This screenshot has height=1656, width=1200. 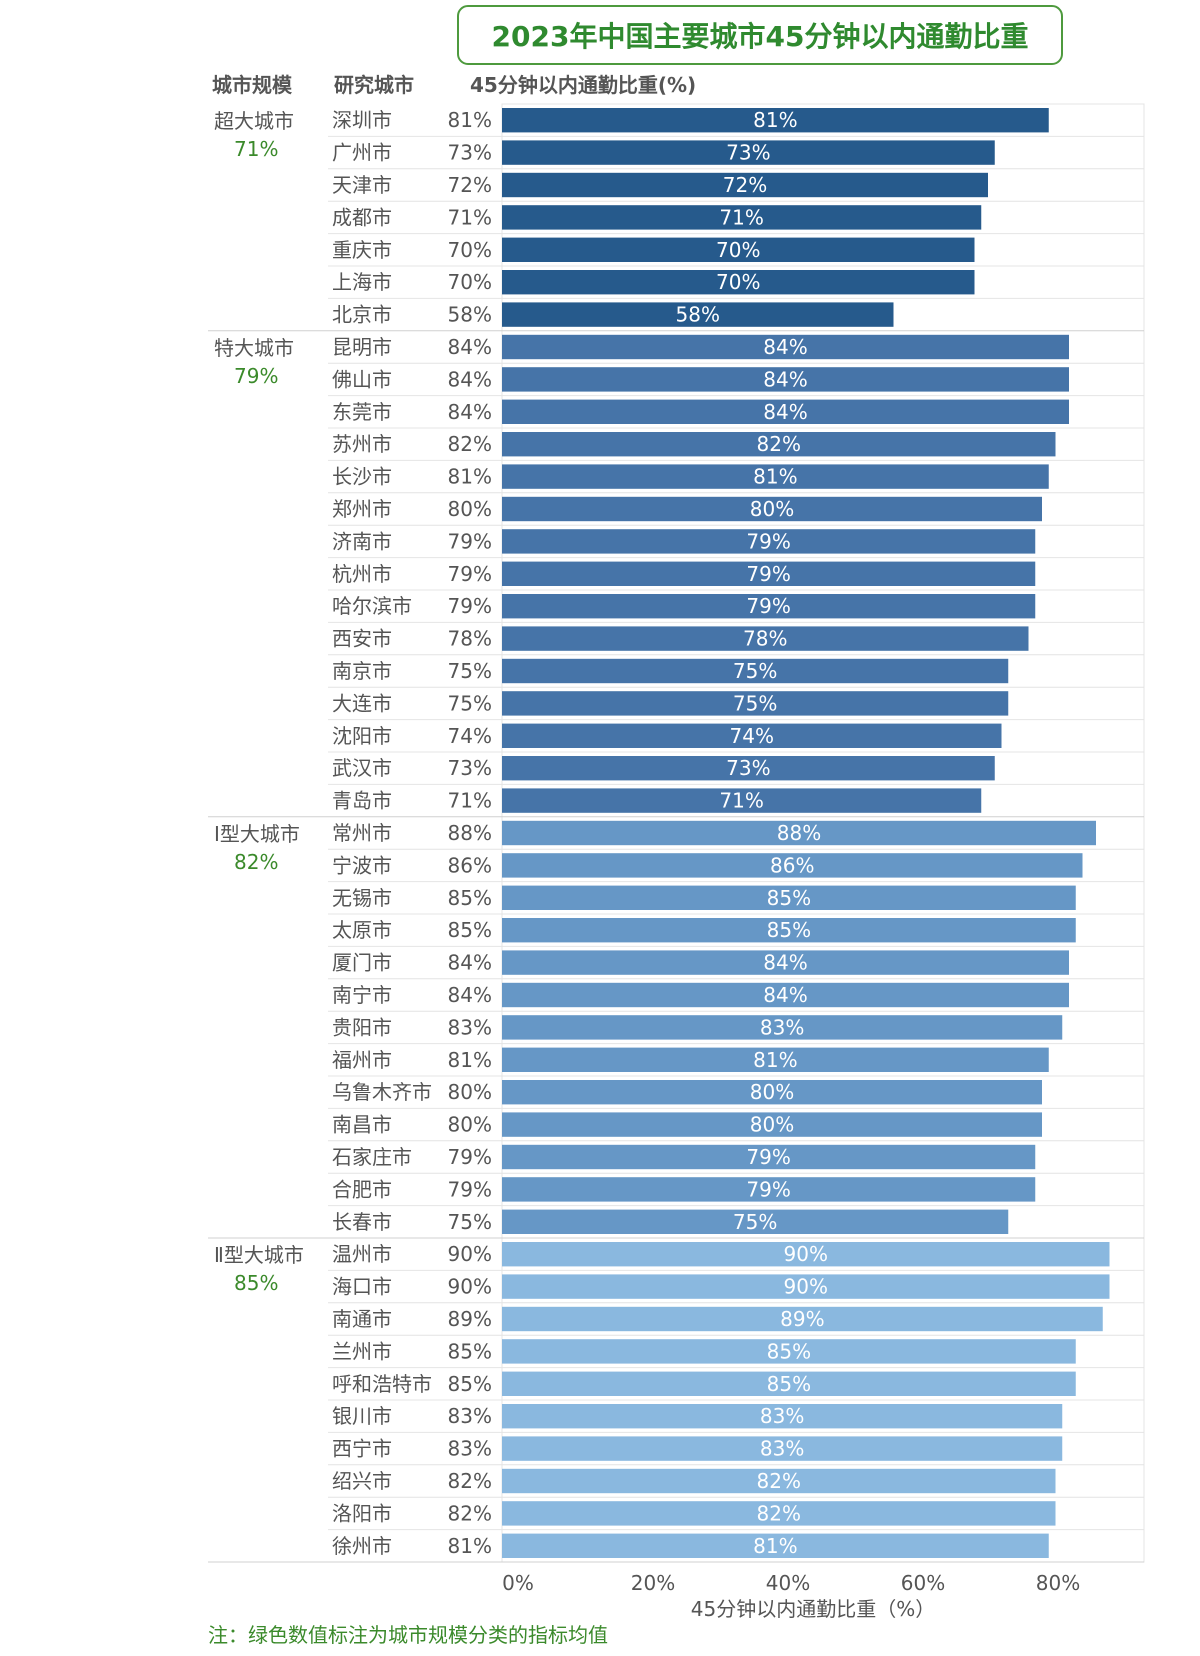 What do you see at coordinates (362, 963) in the screenshot?
I see `city-label: 厦门市` at bounding box center [362, 963].